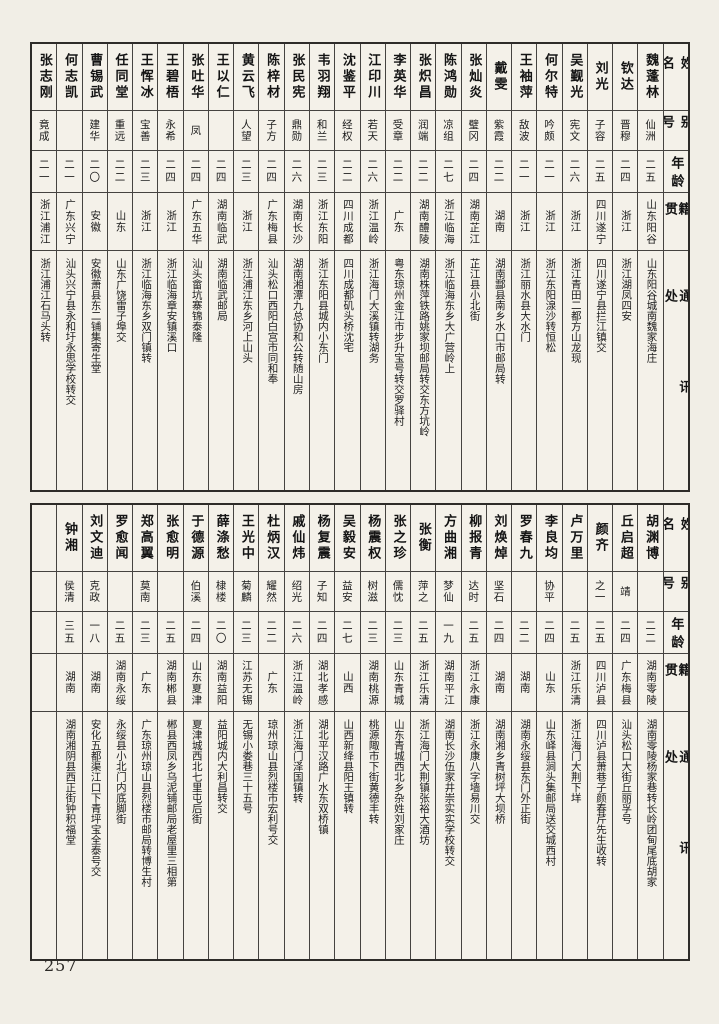 This screenshot has width=719, height=1024. Describe the element at coordinates (600, 221) in the screenshot. I see `entry-native: 四川遂宁` at that location.